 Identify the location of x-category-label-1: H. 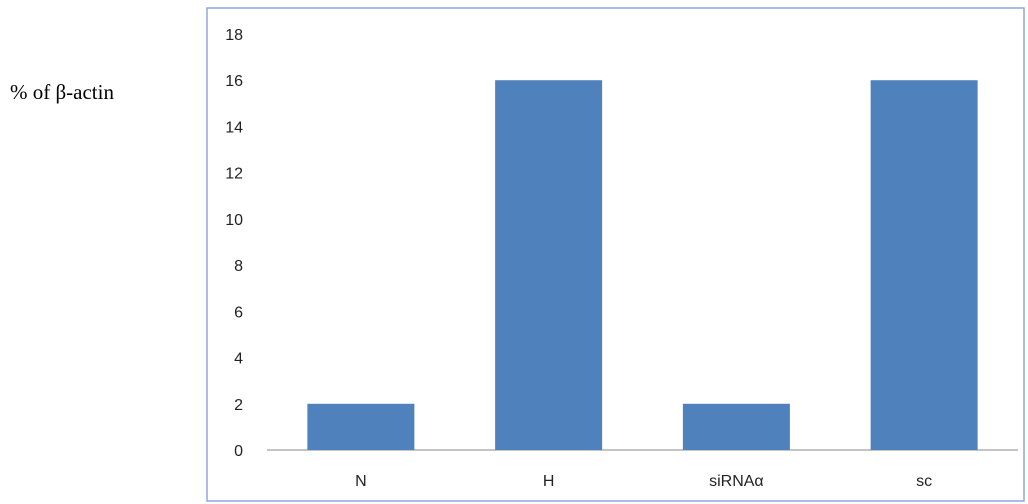
(549, 481).